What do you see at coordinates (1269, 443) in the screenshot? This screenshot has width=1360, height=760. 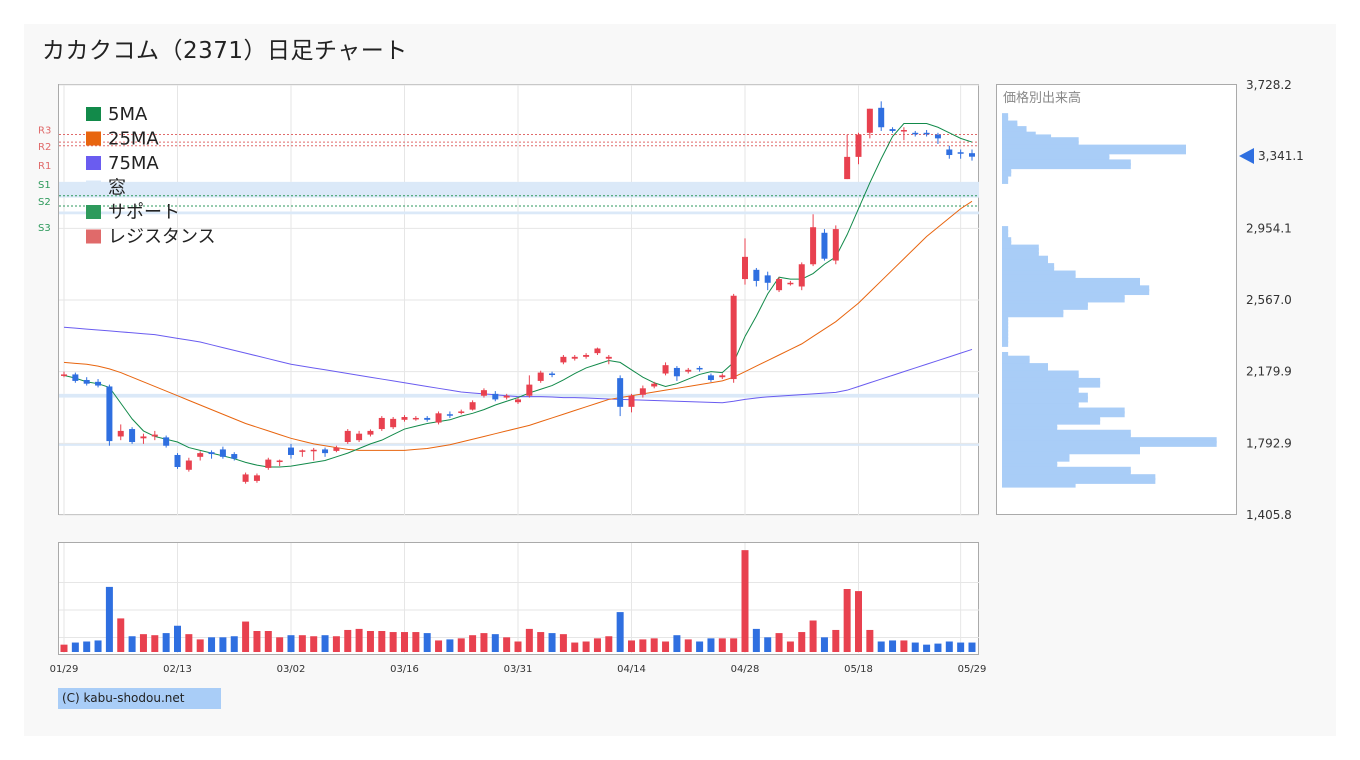 I see `y-tick-label: 1,792.9` at bounding box center [1269, 443].